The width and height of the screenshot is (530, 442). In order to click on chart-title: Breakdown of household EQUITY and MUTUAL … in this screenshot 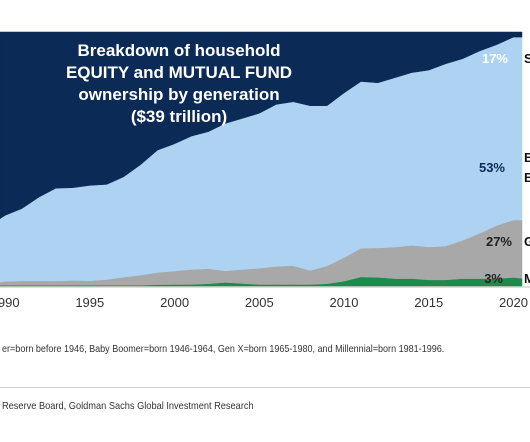, I will do `click(179, 83)`.